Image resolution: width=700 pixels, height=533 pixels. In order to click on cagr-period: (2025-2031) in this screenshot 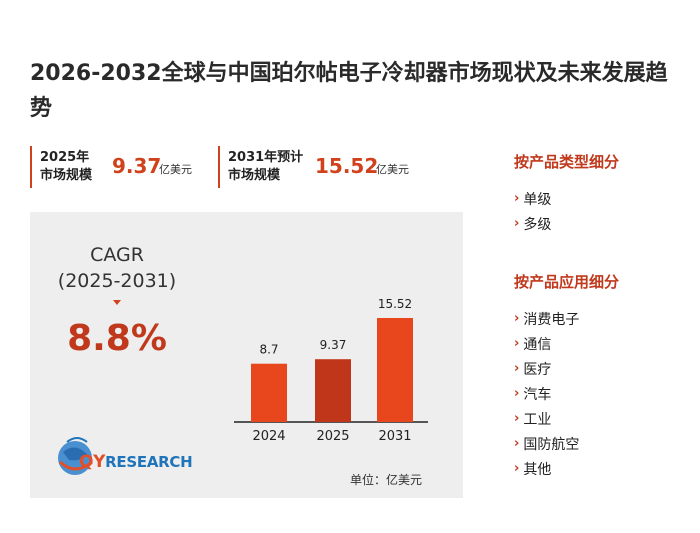, I will do `click(117, 281)`.